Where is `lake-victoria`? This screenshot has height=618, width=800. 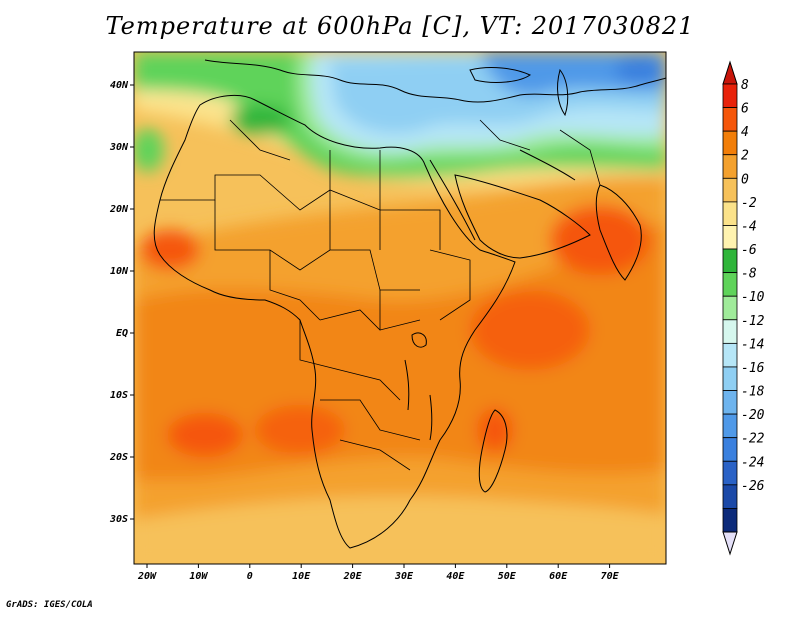
lake-victoria is located at coordinates (419, 340).